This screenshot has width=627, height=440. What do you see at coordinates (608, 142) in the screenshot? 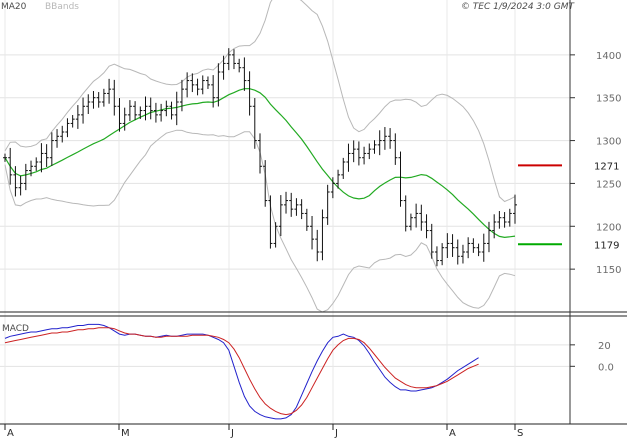
I see `price-tick-label: 1300` at bounding box center [608, 142].